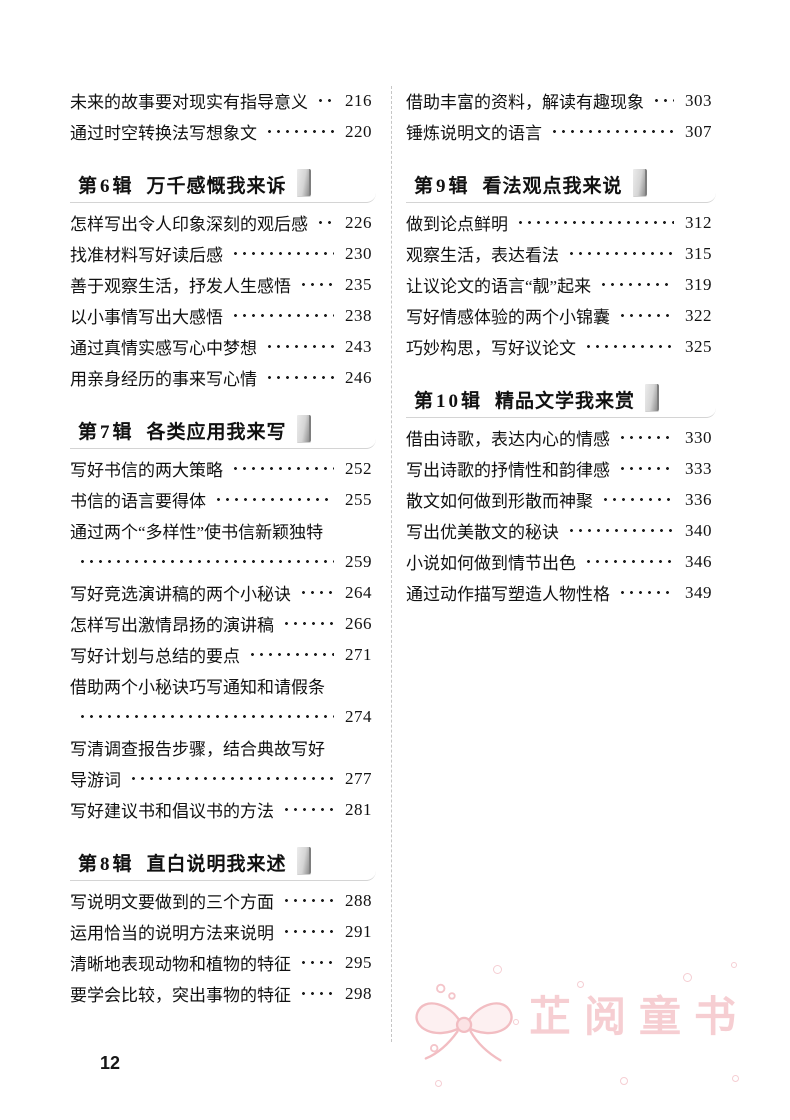 This screenshot has width=790, height=1120. What do you see at coordinates (223, 185) in the screenshot?
I see `section-header: 第6辑 万千感慨我来诉` at bounding box center [223, 185].